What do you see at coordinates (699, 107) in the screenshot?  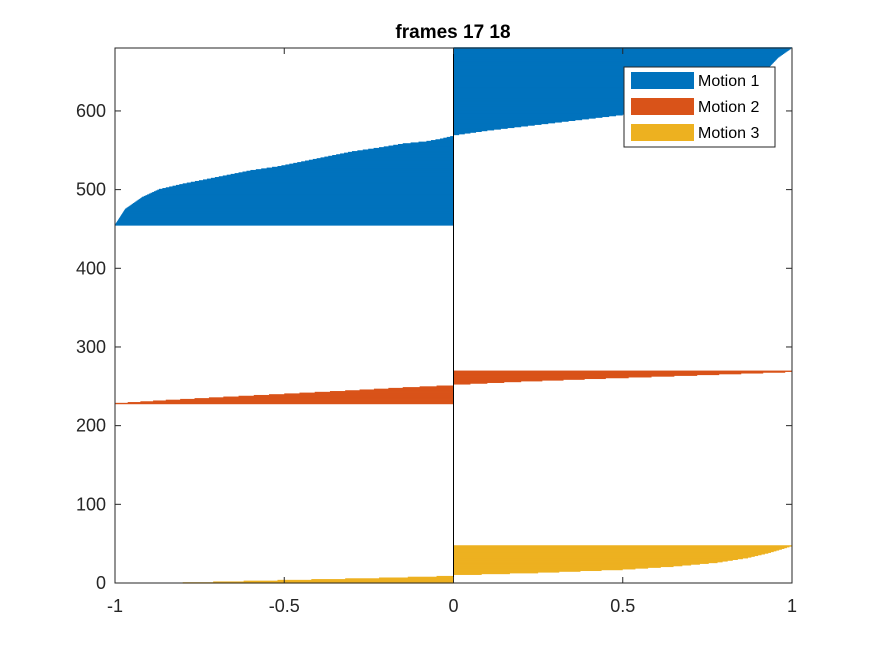 I see `legend: Motion 1 Motion 2 Motion 3` at bounding box center [699, 107].